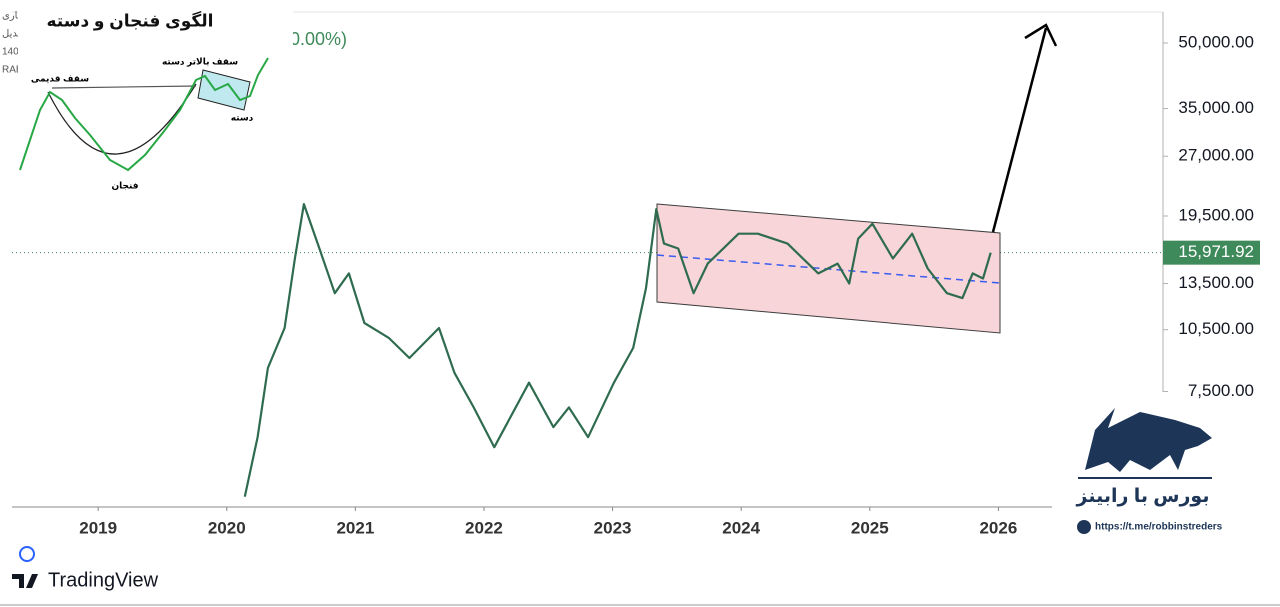 The height and width of the screenshot is (607, 1280). I want to click on x-tick-label: 2021, so click(355, 527).